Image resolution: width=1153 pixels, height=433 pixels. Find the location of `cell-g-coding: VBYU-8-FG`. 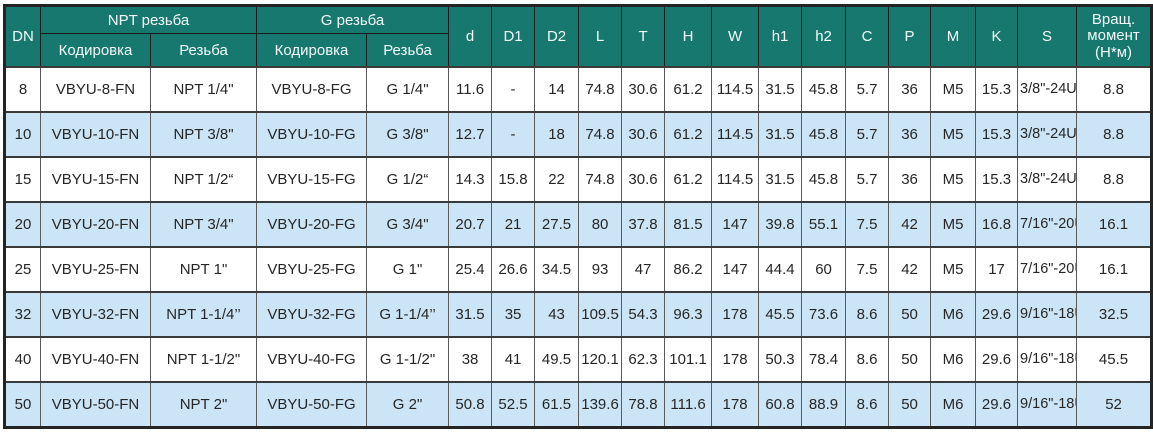

cell-g-coding: VBYU-8-FG is located at coordinates (312, 89).